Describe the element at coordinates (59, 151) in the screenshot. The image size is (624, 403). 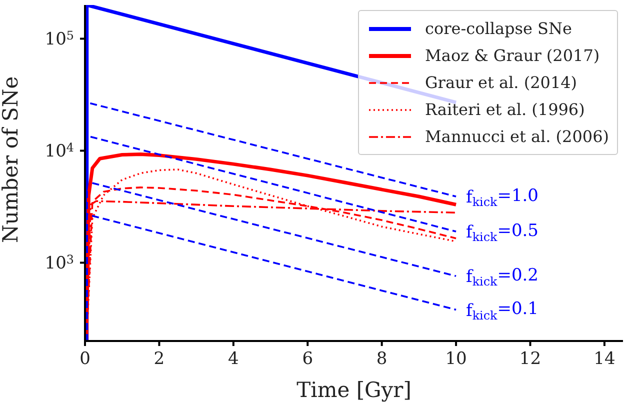
I see `y-tick-label: 10$^{4}$` at that location.